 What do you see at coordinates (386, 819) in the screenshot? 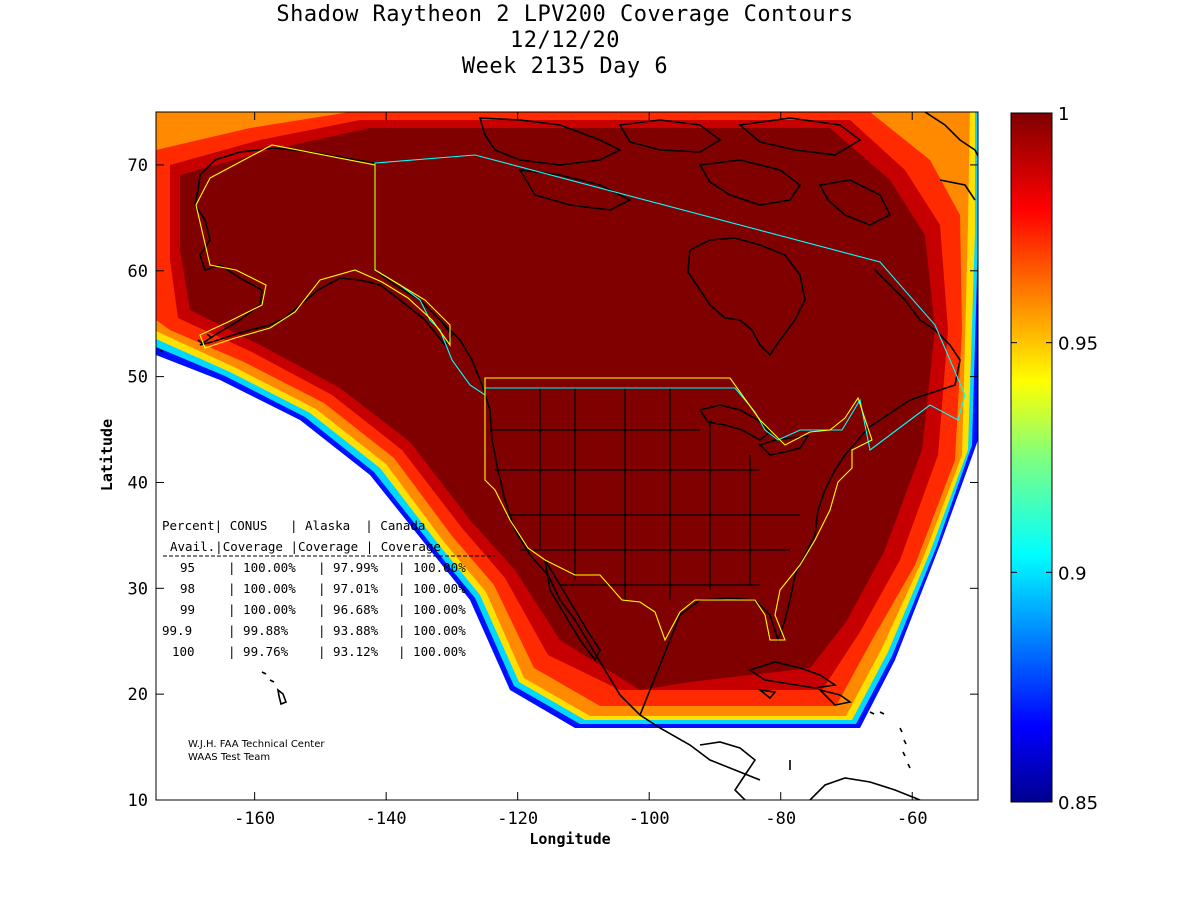
I see `x-tick-label: -140` at bounding box center [386, 819].